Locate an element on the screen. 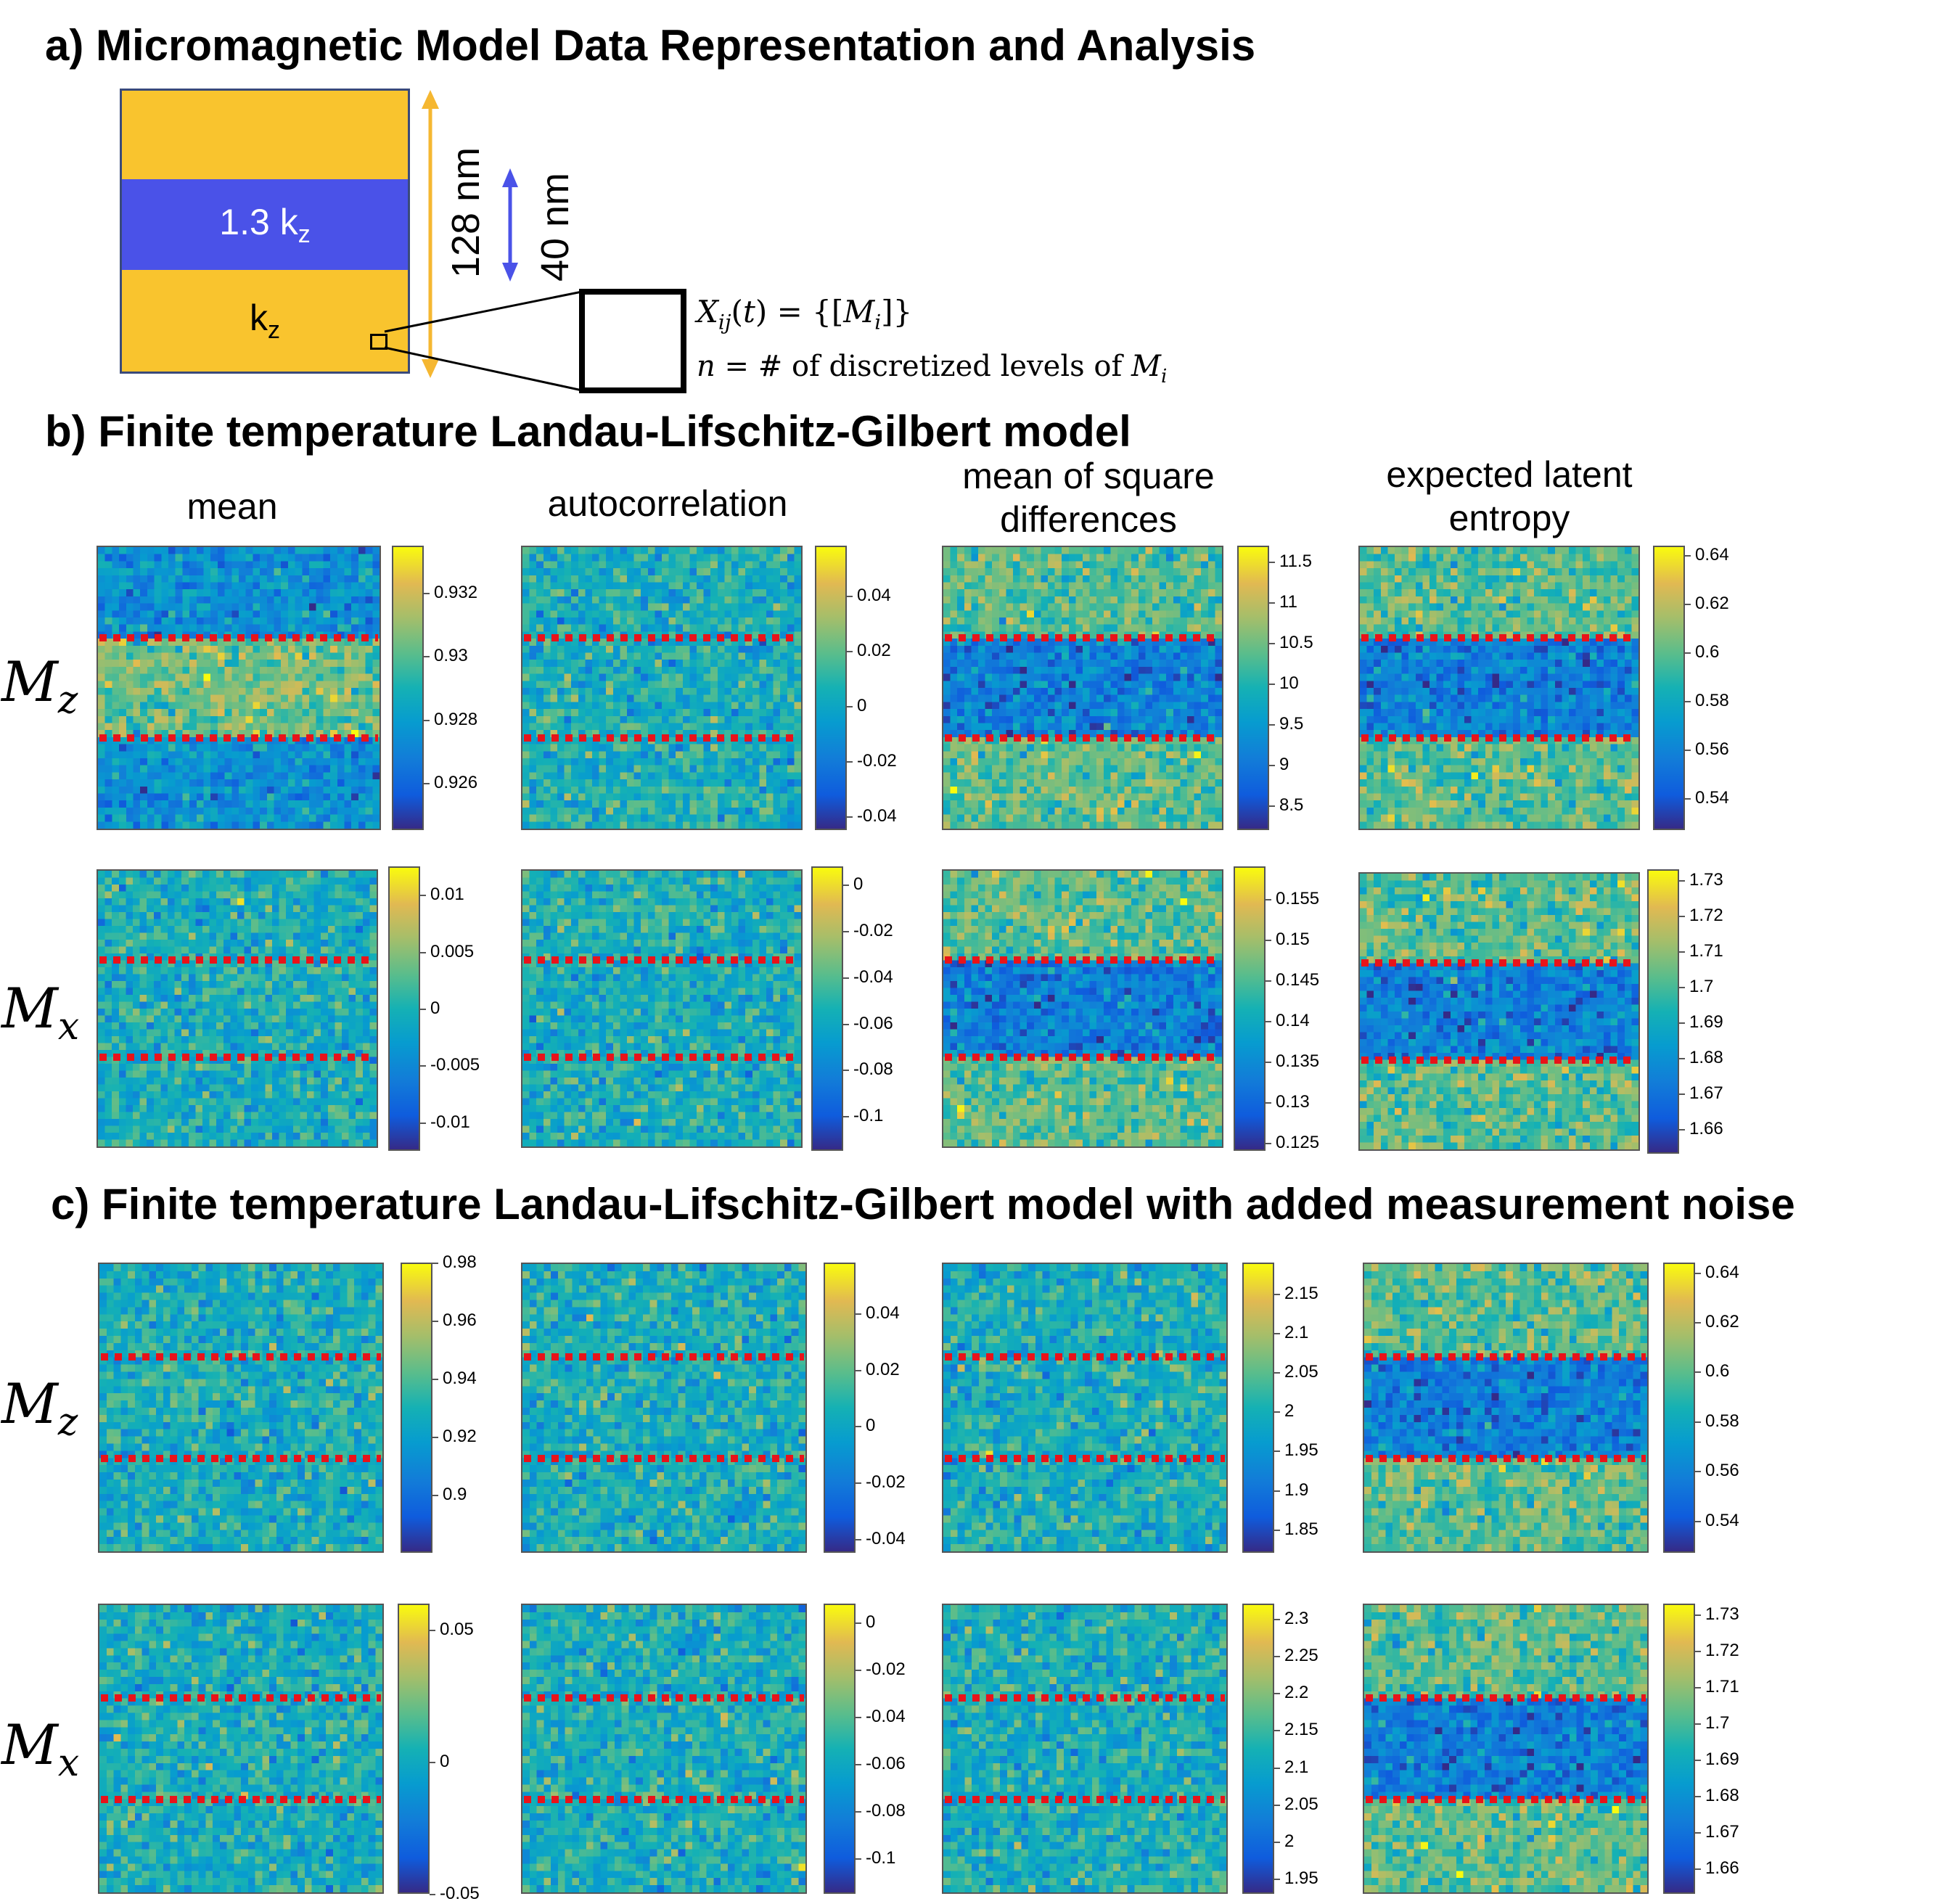  heatmap-b-Mx-autocorrelation is located at coordinates (662, 1008).